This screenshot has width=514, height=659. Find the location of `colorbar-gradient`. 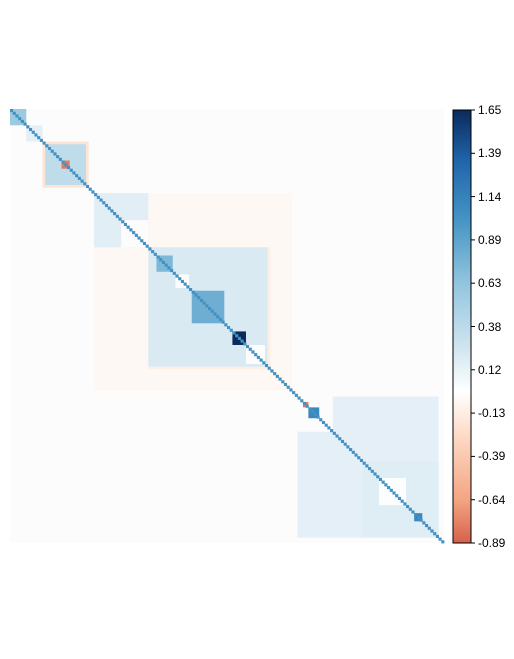

colorbar-gradient is located at coordinates (462, 326).